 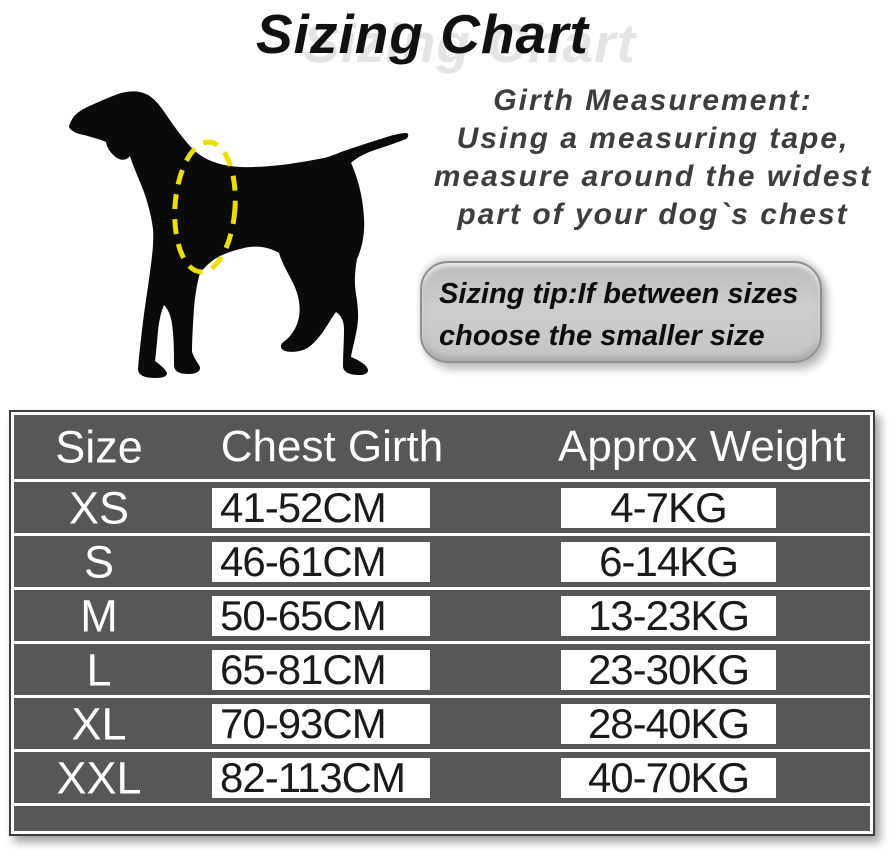 I want to click on table-header-row: Size Chest Girth Approx Weight, so click(x=442, y=447).